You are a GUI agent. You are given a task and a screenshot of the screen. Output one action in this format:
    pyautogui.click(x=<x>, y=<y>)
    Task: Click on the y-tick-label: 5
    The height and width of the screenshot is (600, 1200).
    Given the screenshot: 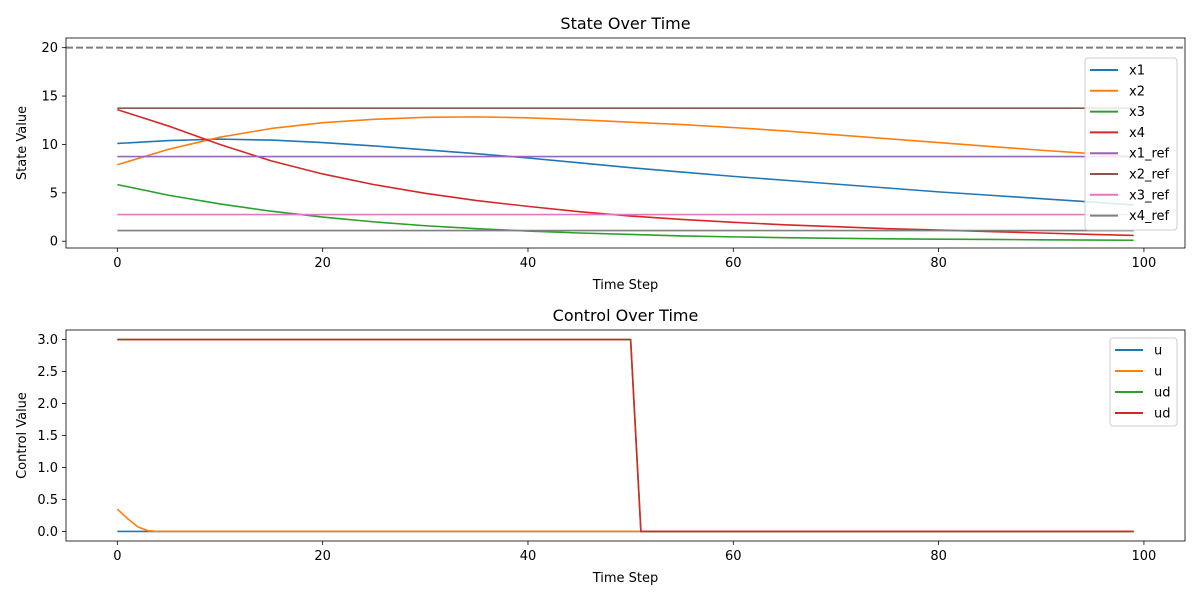 What is the action you would take?
    pyautogui.click(x=54, y=193)
    